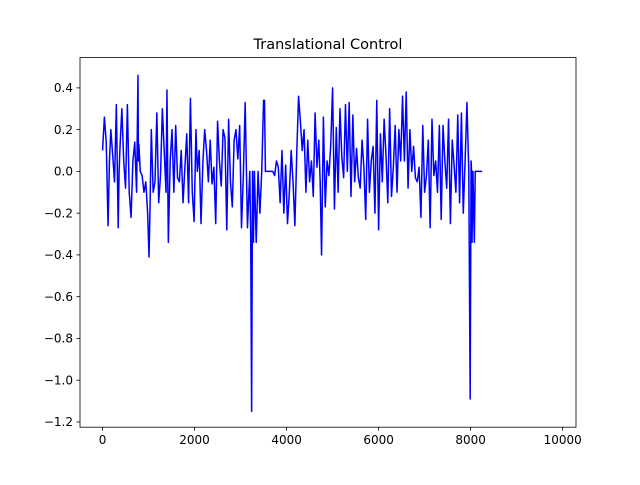  What do you see at coordinates (378, 440) in the screenshot?
I see `x-tick-label: 6000` at bounding box center [378, 440].